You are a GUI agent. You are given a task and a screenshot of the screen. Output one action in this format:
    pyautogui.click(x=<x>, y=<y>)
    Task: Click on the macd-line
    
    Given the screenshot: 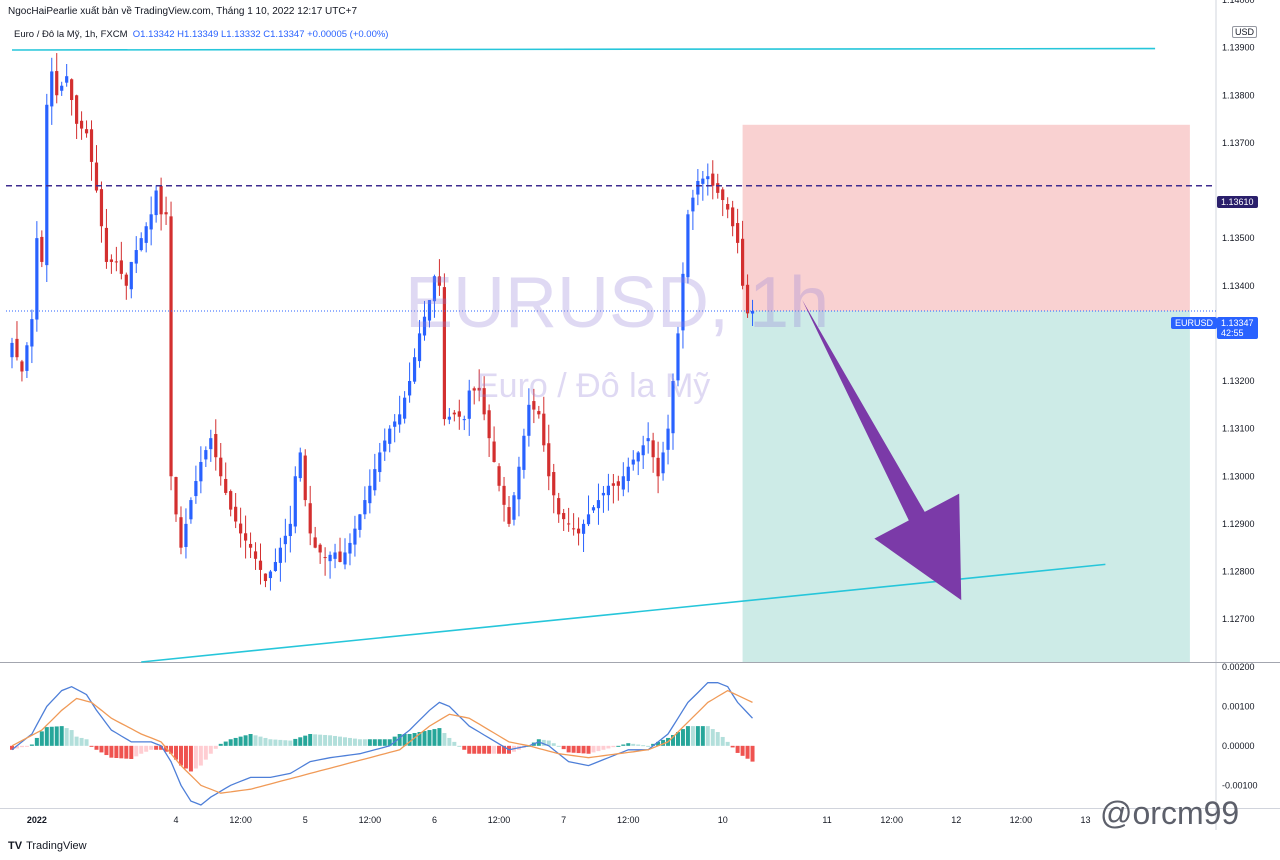 What is the action you would take?
    pyautogui.click(x=382, y=744)
    